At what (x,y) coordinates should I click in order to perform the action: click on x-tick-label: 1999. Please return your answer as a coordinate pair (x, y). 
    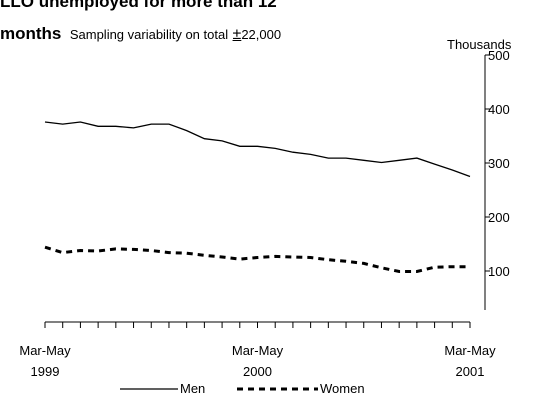
    Looking at the image, I should click on (45, 371).